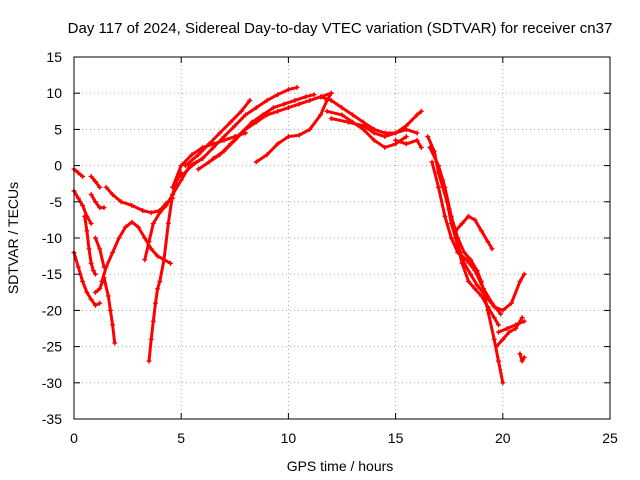  Describe the element at coordinates (74, 438) in the screenshot. I see `x-tick-label: 0` at that location.